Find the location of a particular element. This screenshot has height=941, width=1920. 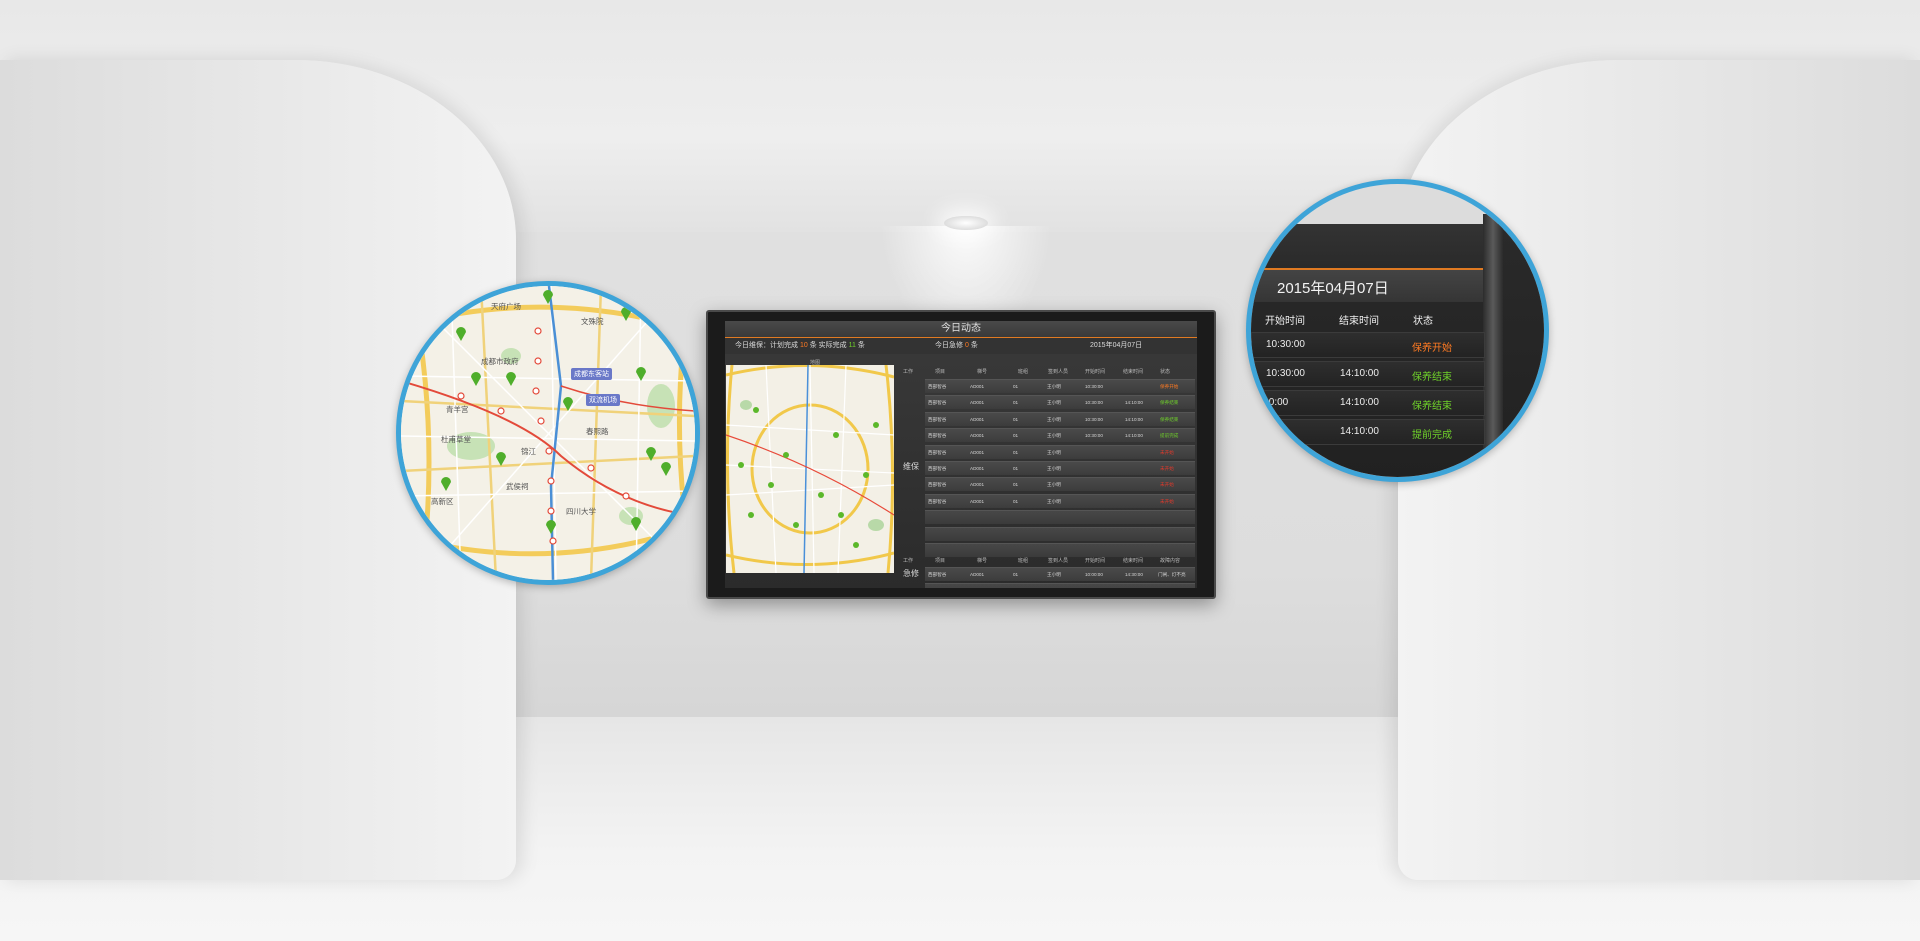

zoom-header-start: 开始时间 is located at coordinates (1285, 319).